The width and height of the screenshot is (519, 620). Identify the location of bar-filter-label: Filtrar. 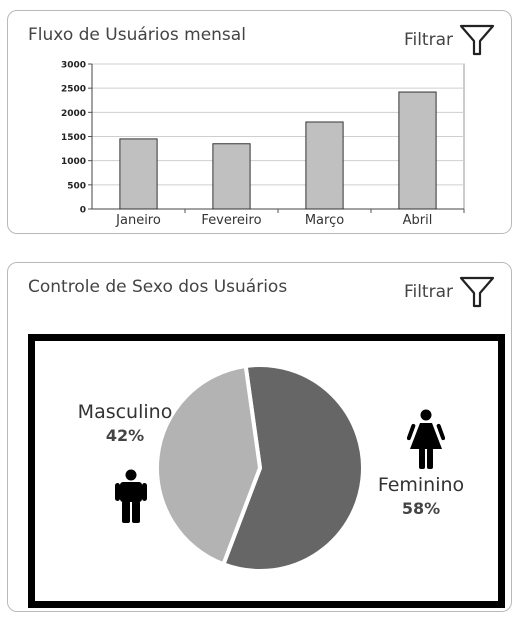
(428, 40).